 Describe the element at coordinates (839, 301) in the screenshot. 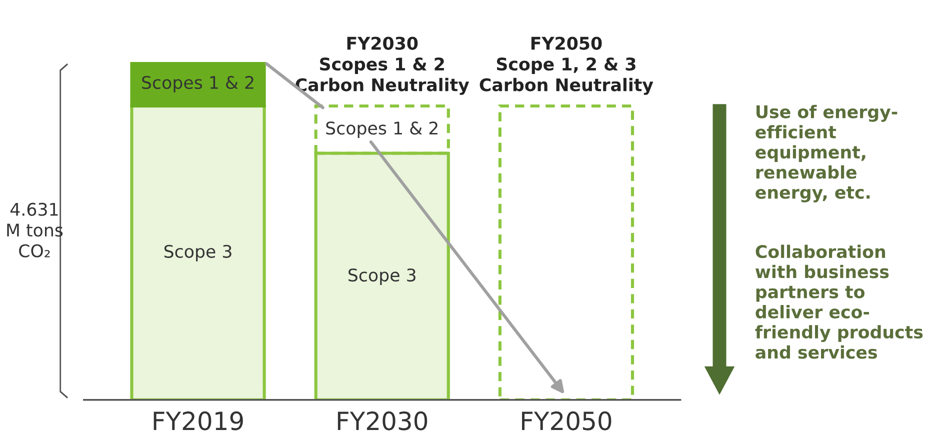

I see `text: Collaboration with business partners to deliver eco- friendly products and services` at that location.